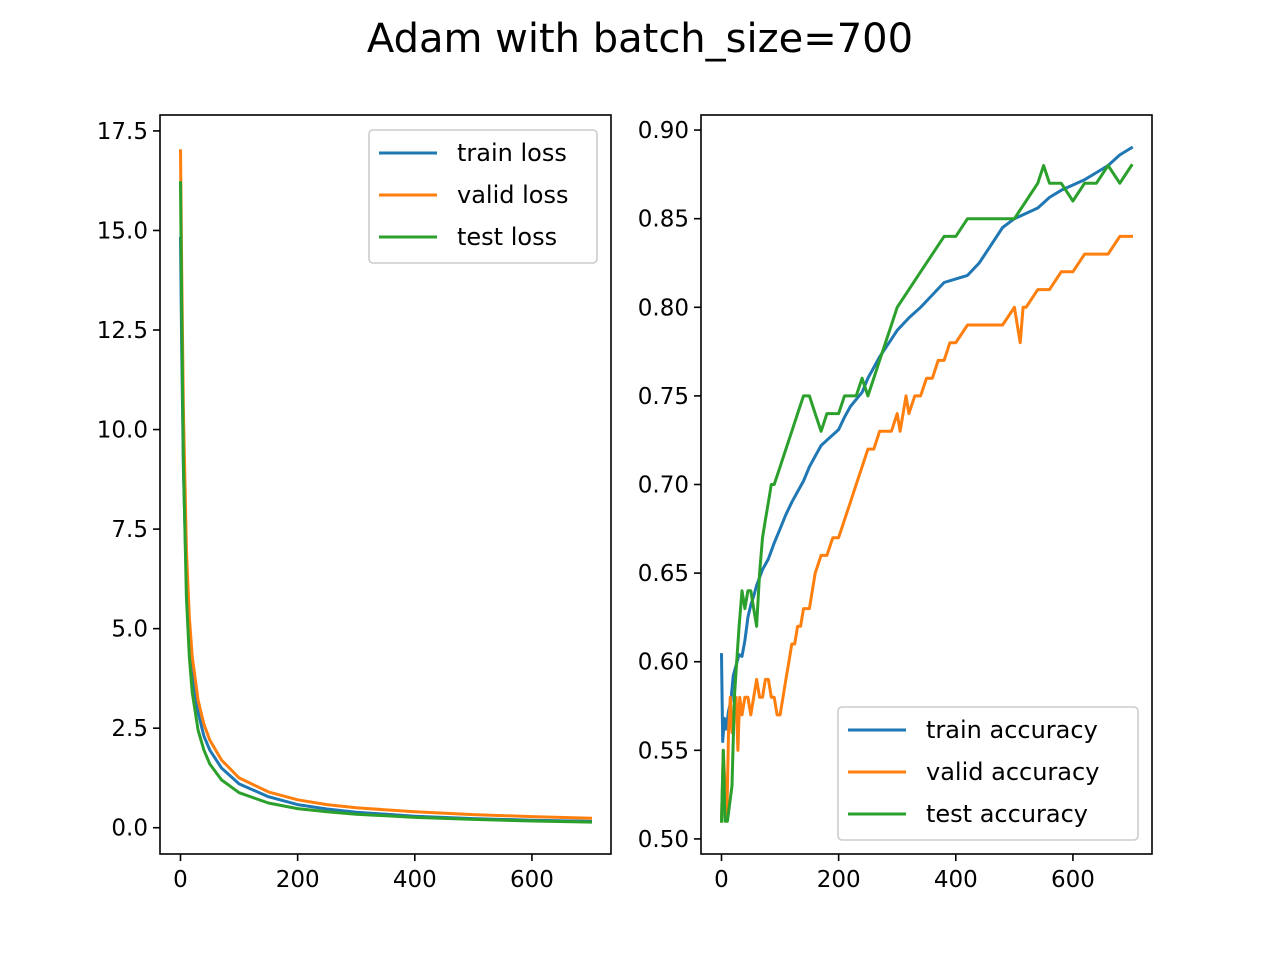 The width and height of the screenshot is (1280, 960). Describe the element at coordinates (663, 486) in the screenshot. I see `accuracy-y-tick-label: 0.70` at that location.